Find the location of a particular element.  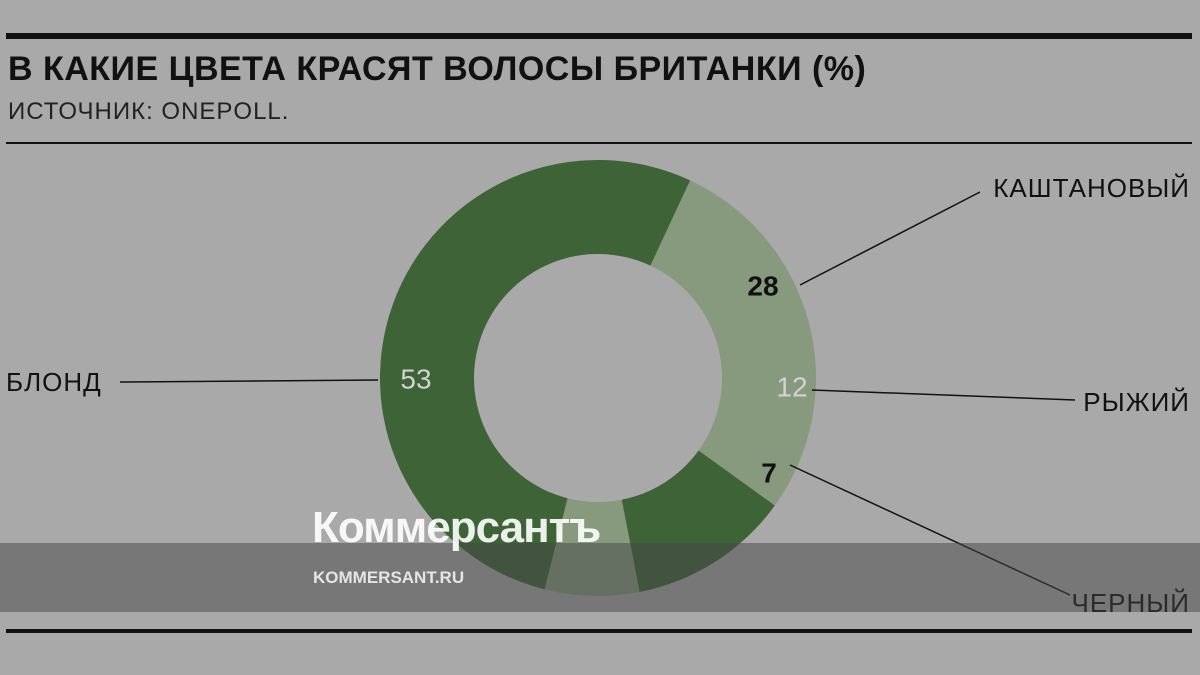

bottom-rule is located at coordinates (599, 631).